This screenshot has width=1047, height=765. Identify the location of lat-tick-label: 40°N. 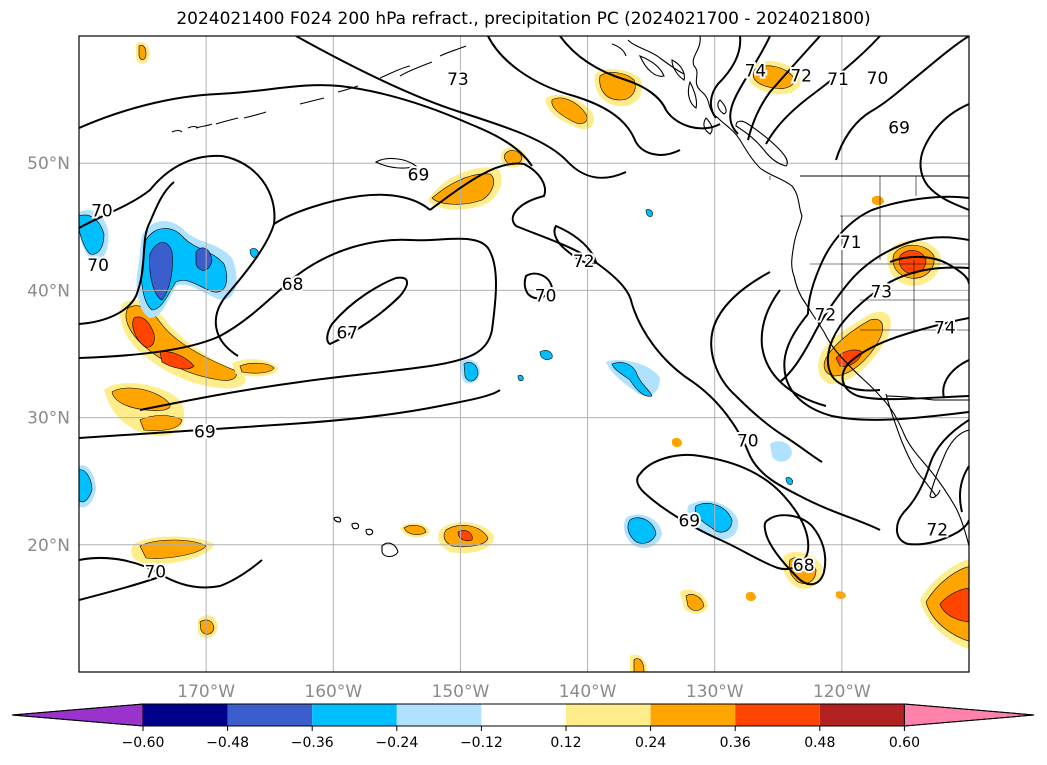
(48, 291).